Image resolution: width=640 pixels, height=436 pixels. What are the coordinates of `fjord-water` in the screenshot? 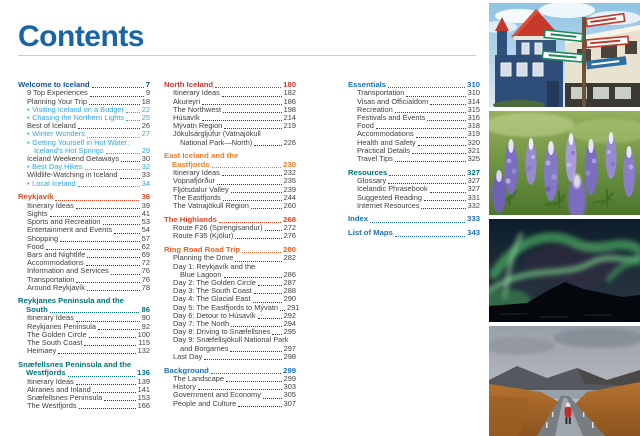 It's located at (564, 394).